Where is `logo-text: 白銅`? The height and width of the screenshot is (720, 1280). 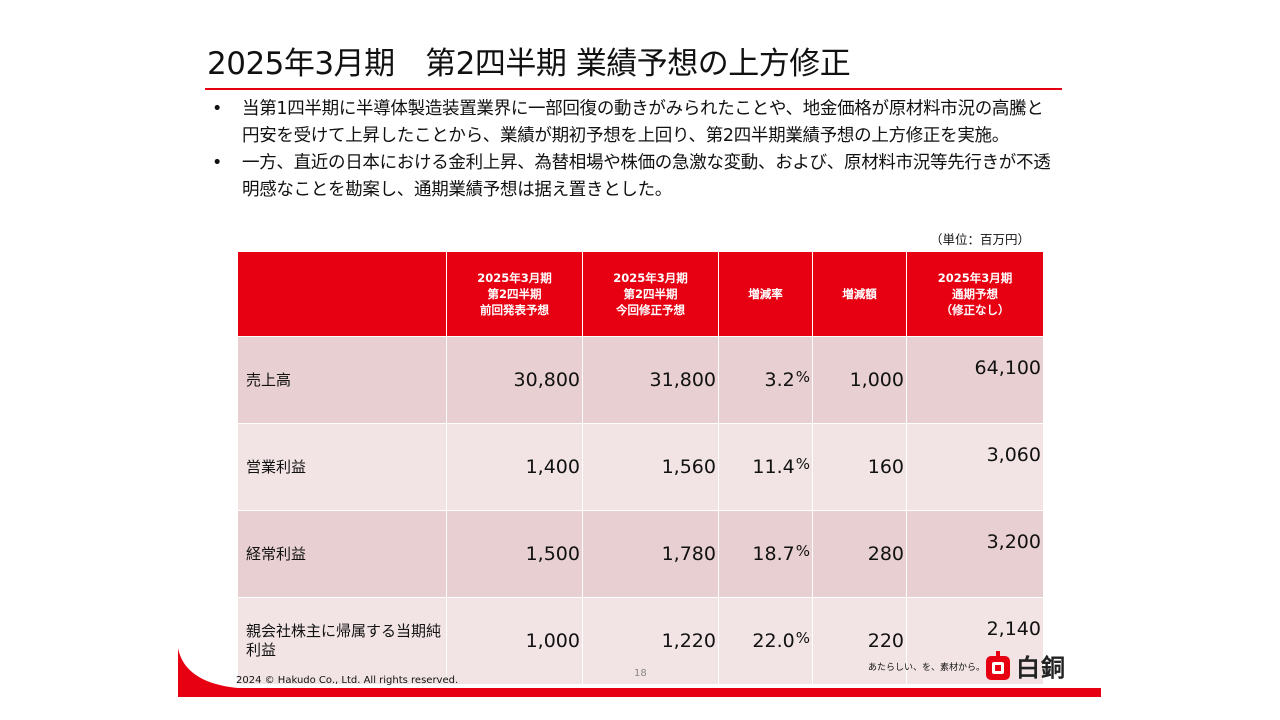
logo-text: 白銅 is located at coordinates (1041, 668).